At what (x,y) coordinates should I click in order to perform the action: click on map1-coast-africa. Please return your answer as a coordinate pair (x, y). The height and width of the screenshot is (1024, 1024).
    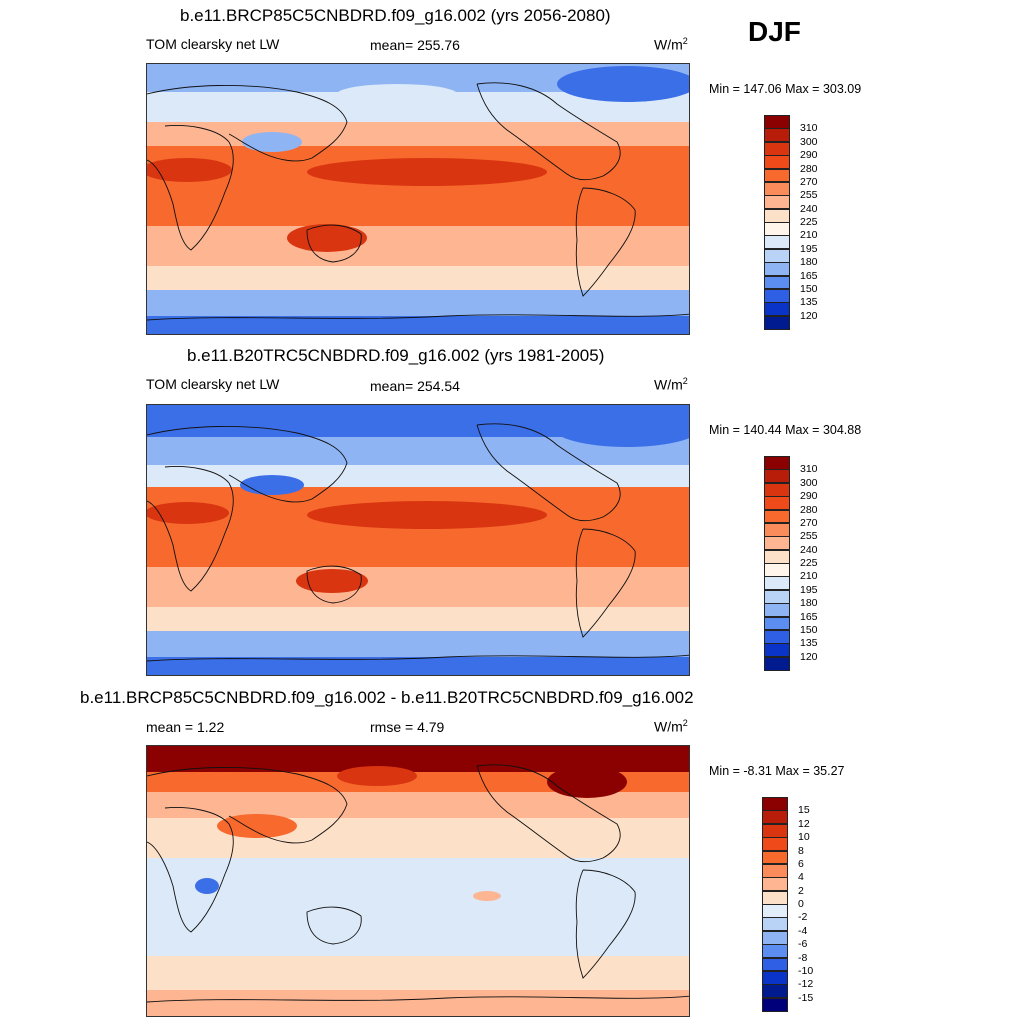
    Looking at the image, I should click on (190, 188).